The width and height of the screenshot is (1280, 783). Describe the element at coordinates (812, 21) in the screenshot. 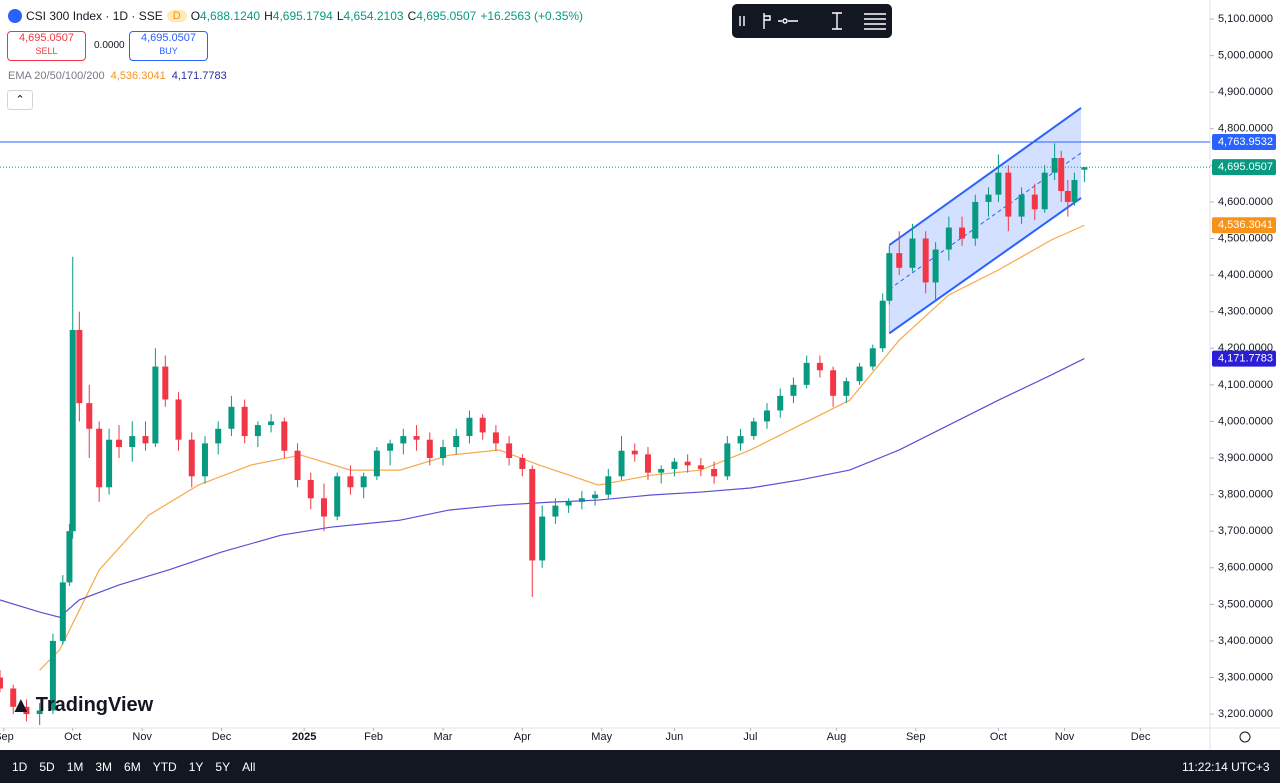

I see `drawing-toolbar` at that location.